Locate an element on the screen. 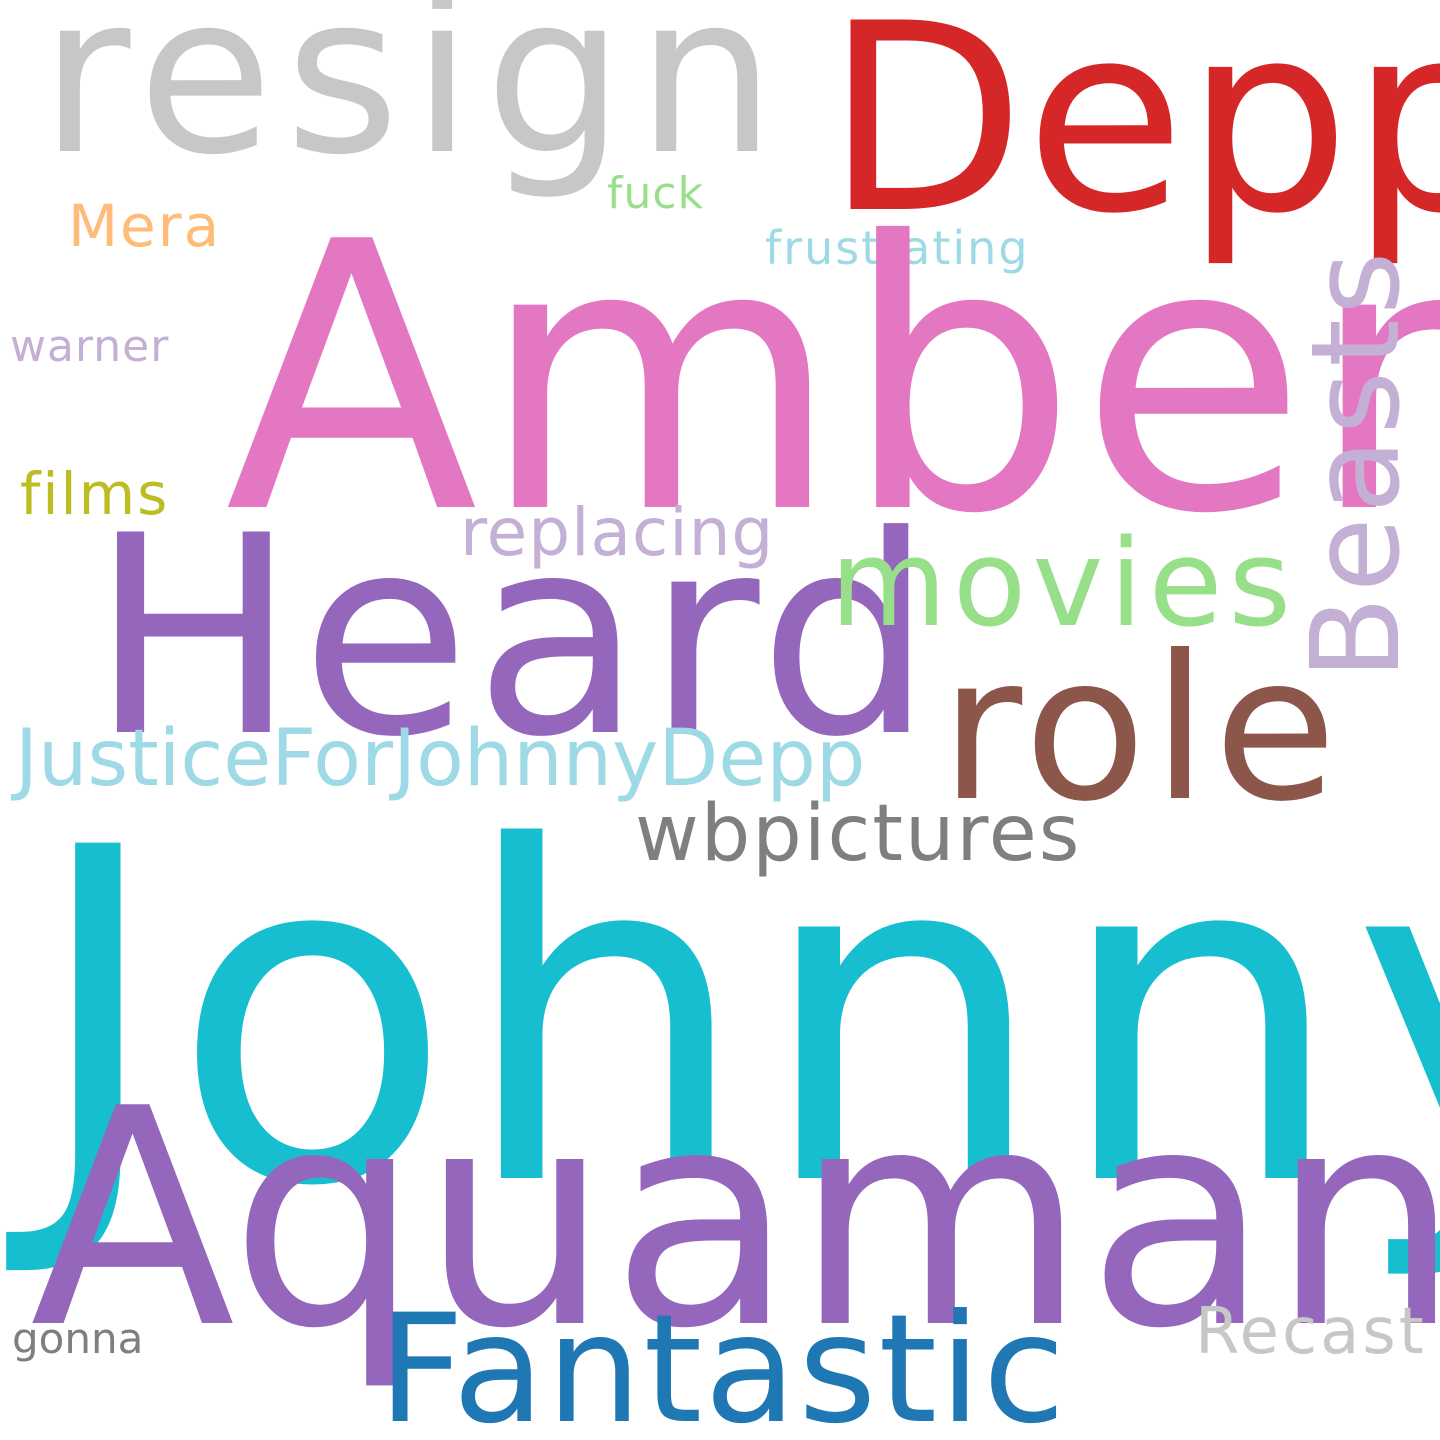 This screenshot has height=1440, width=1440. word-frustrating: frustrating is located at coordinates (897, 248).